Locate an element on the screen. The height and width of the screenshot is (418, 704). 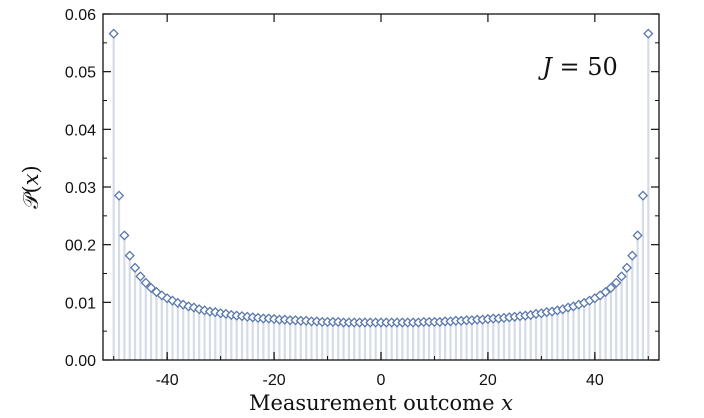
x-axis-label: Measurement outcome 𝑥 is located at coordinates (381, 403).